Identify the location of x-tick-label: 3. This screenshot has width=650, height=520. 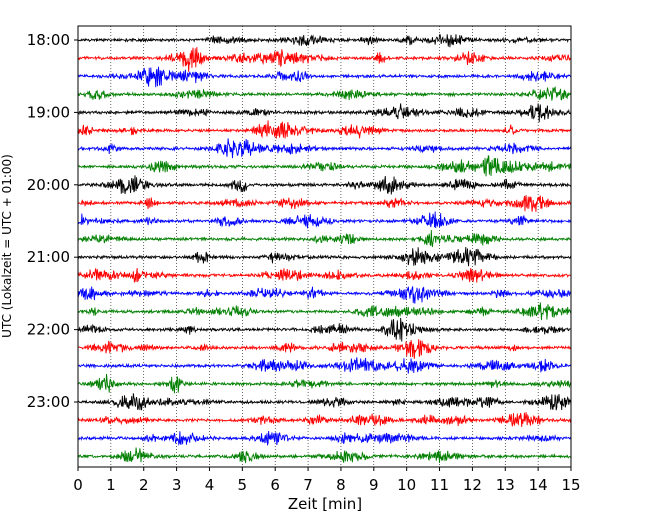
(177, 485).